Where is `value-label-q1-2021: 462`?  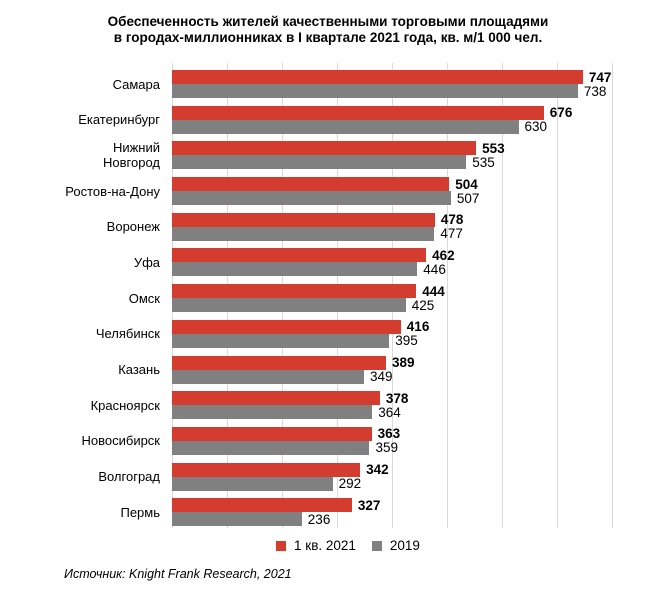 value-label-q1-2021: 462 is located at coordinates (443, 255).